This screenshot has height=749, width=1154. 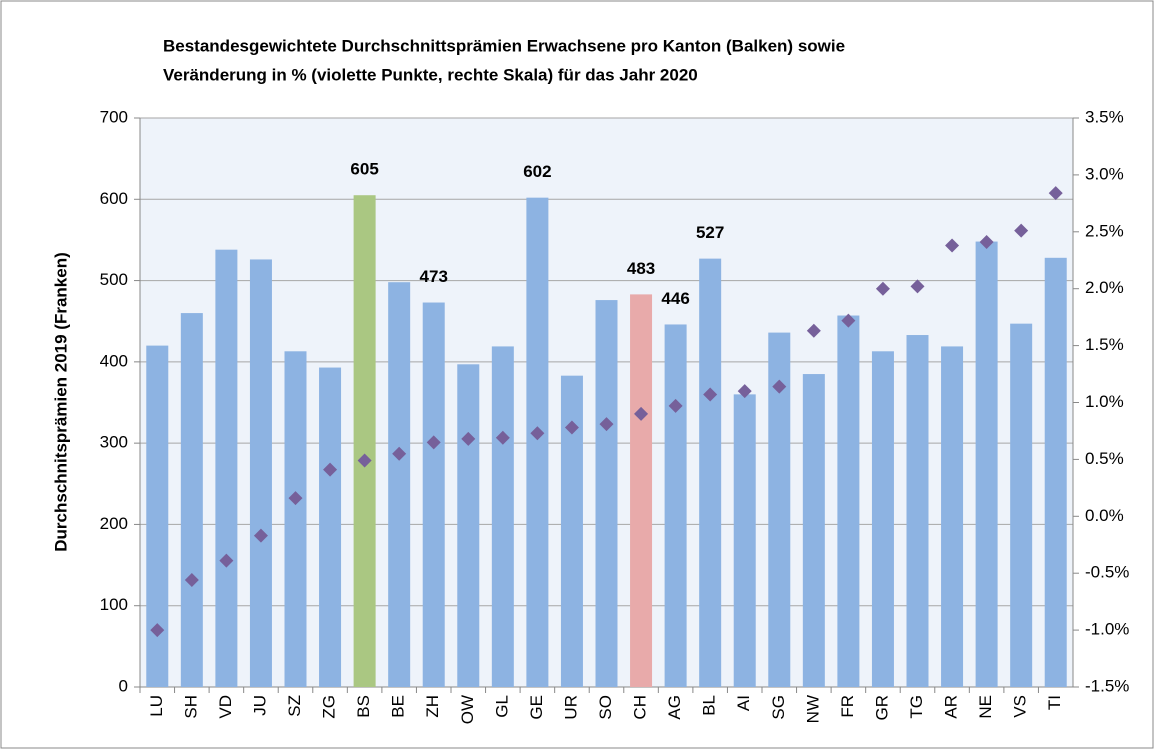 I want to click on x-tick-label: GR, so click(x=881, y=708).